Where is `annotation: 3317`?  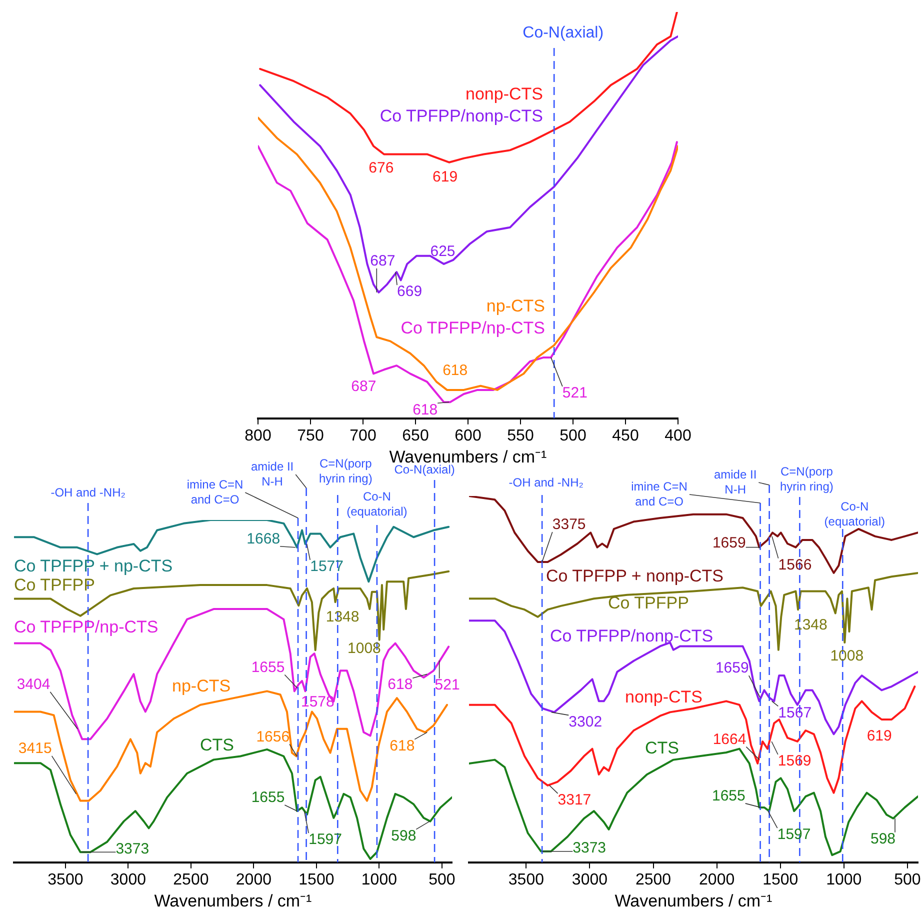 annotation: 3317 is located at coordinates (575, 800).